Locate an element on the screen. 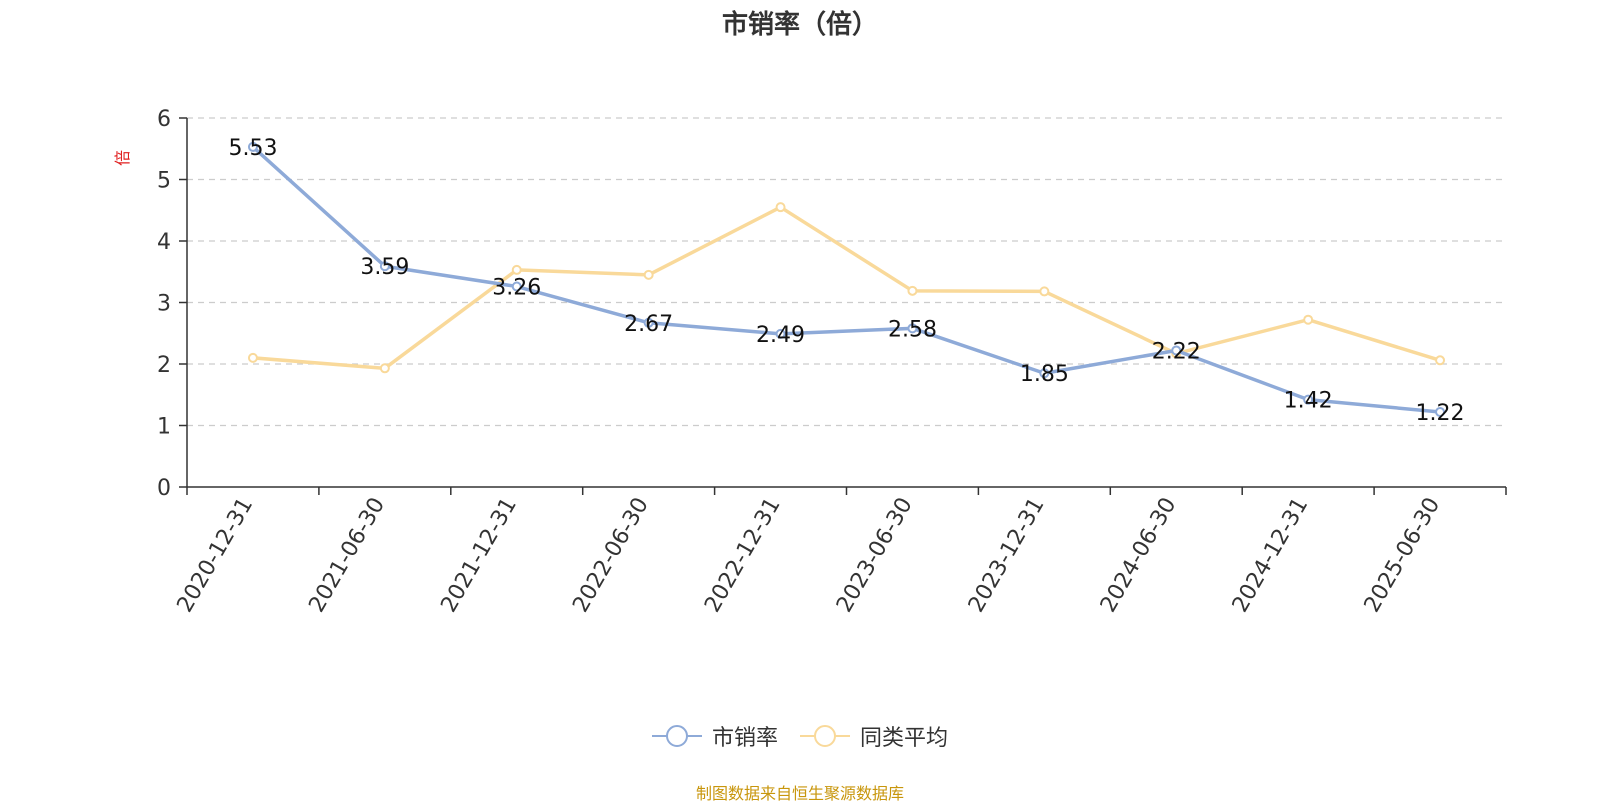 This screenshot has width=1600, height=804. data-label: 2.58 is located at coordinates (912, 329).